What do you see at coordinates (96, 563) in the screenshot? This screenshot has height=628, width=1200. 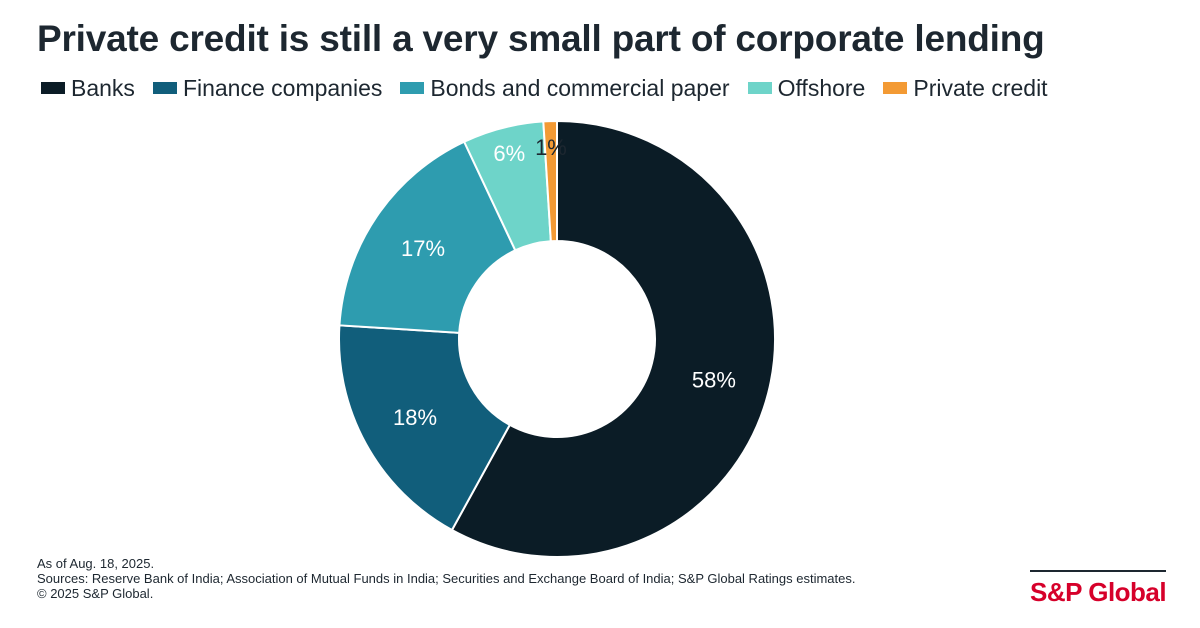 I see `as-of-note: As of Aug. 18, 2025.` at bounding box center [96, 563].